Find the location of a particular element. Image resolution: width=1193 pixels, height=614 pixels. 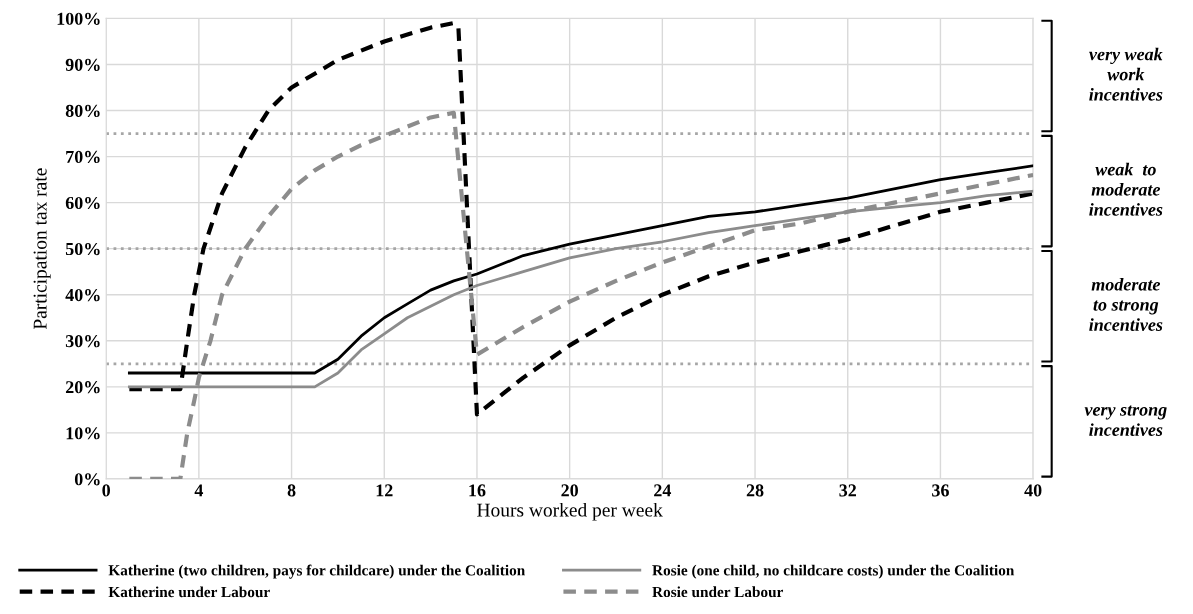

text: very strong incentives is located at coordinates (1125, 420).